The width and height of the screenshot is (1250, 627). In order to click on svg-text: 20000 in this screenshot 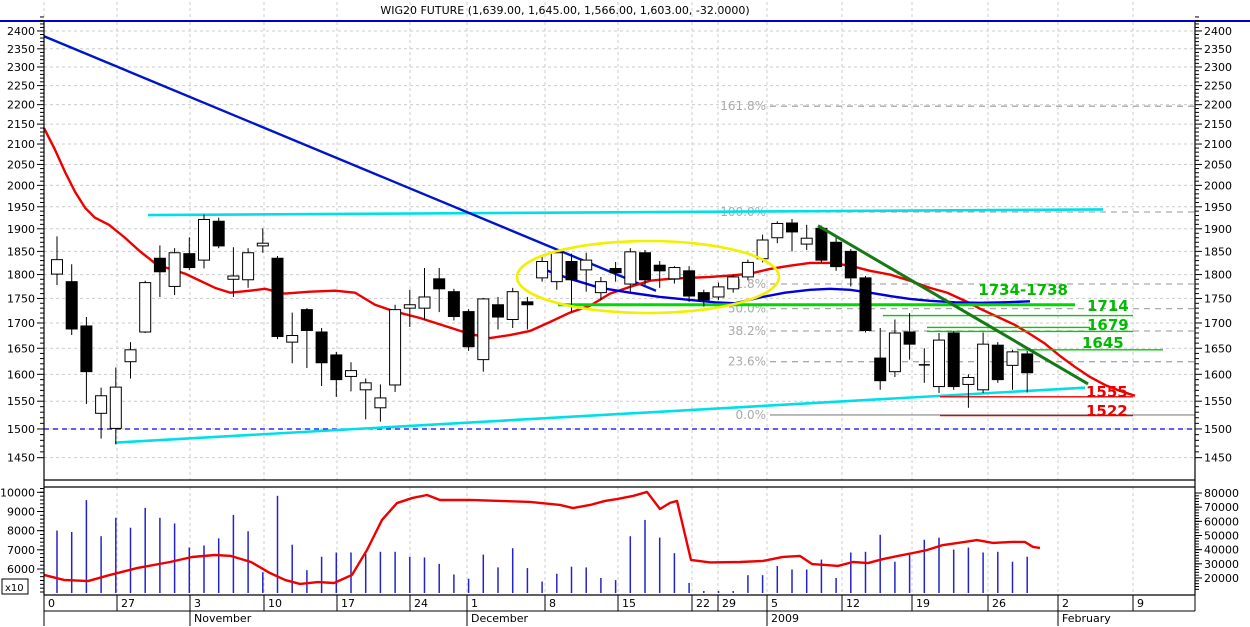, I will do `click(1221, 578)`.